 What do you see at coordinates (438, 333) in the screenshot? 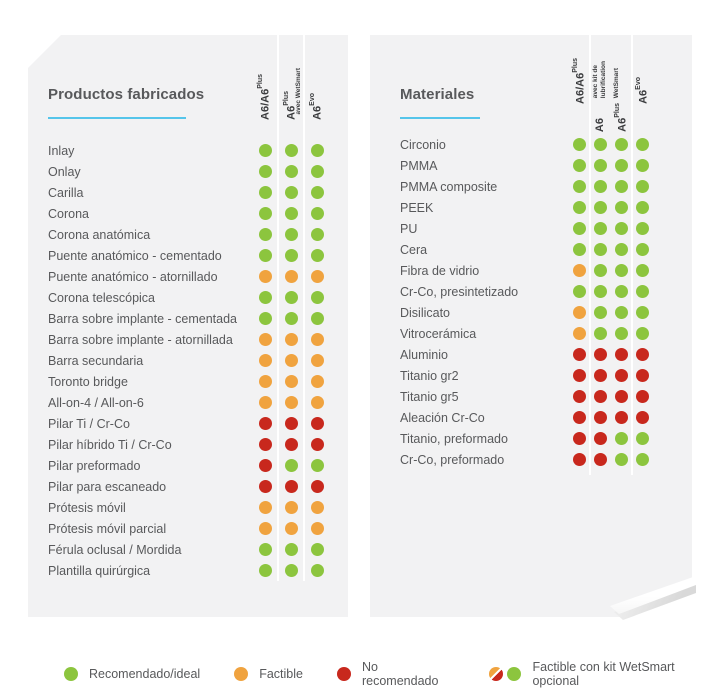
I see `row-label: Vitrocerámica` at bounding box center [438, 333].